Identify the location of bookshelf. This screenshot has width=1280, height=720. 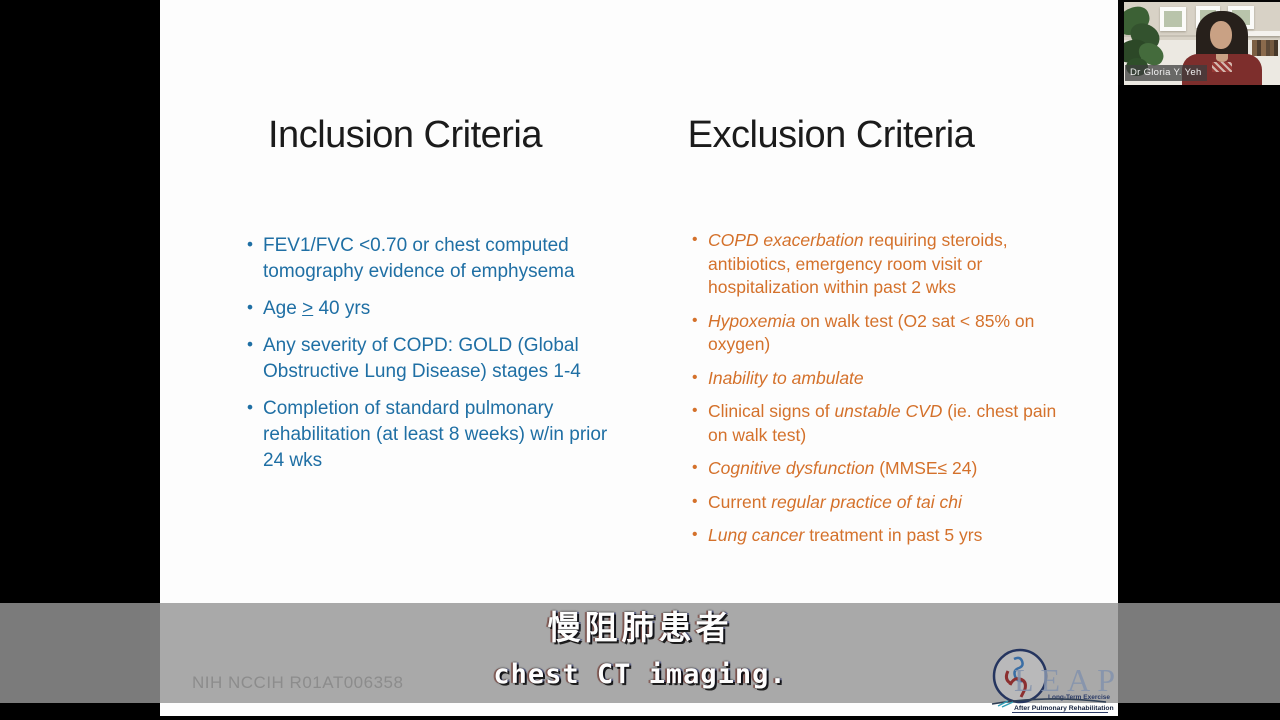
(1265, 48).